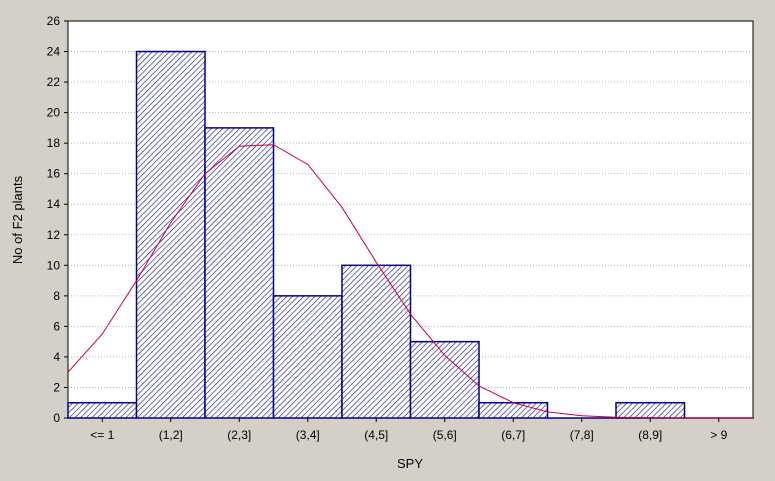 The width and height of the screenshot is (775, 481). I want to click on y-tick-label: 10, so click(54, 265).